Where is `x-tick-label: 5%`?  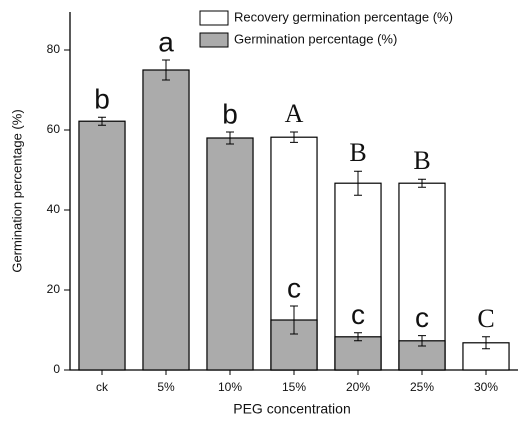 x-tick-label: 5% is located at coordinates (166, 387).